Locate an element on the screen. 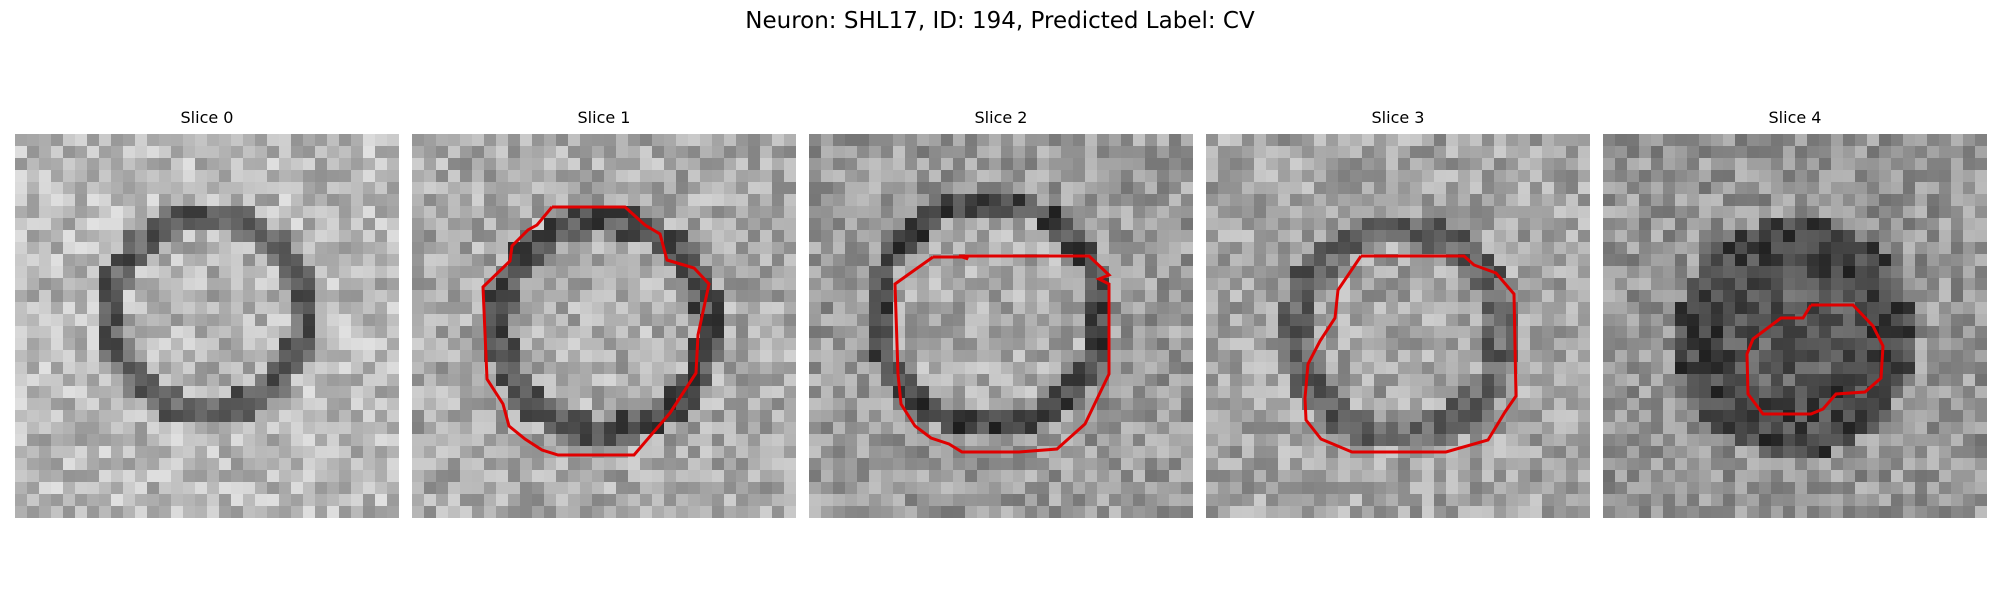 This screenshot has height=600, width=2000. slice-panel-4: Slice 4 is located at coordinates (1795, 313).